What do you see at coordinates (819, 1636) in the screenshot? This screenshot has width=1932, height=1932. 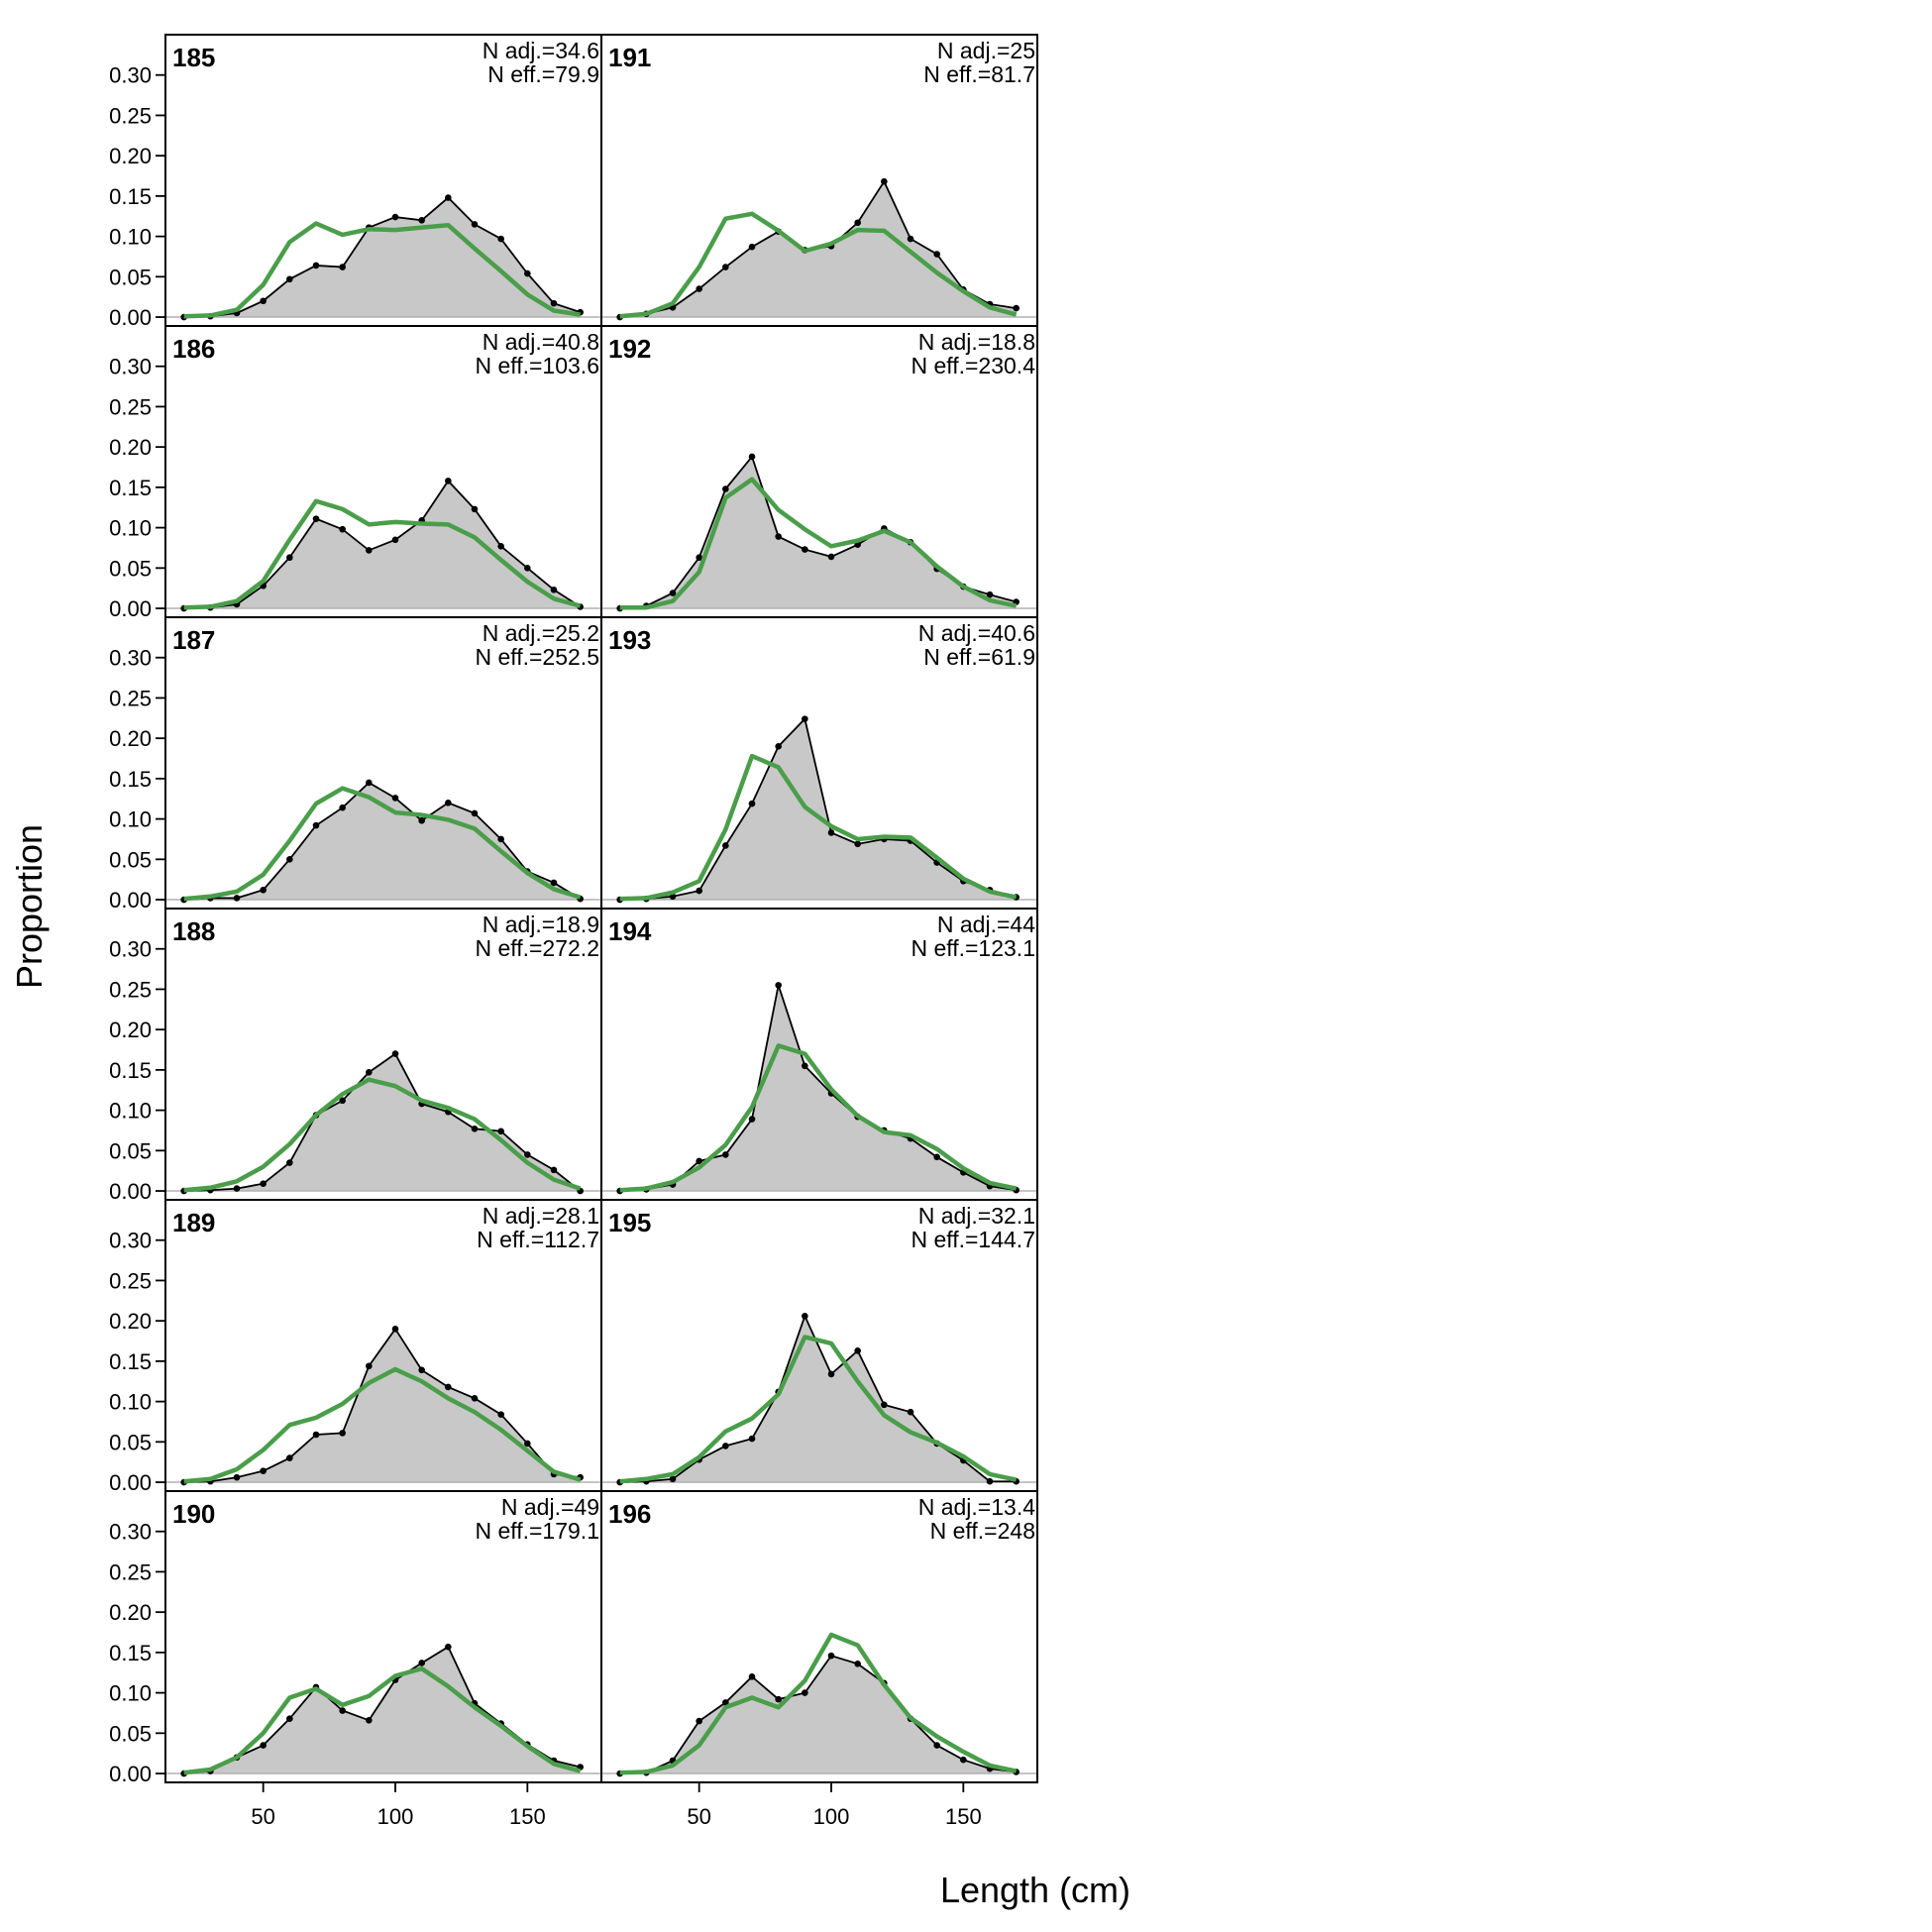 I see `panel-frame` at bounding box center [819, 1636].